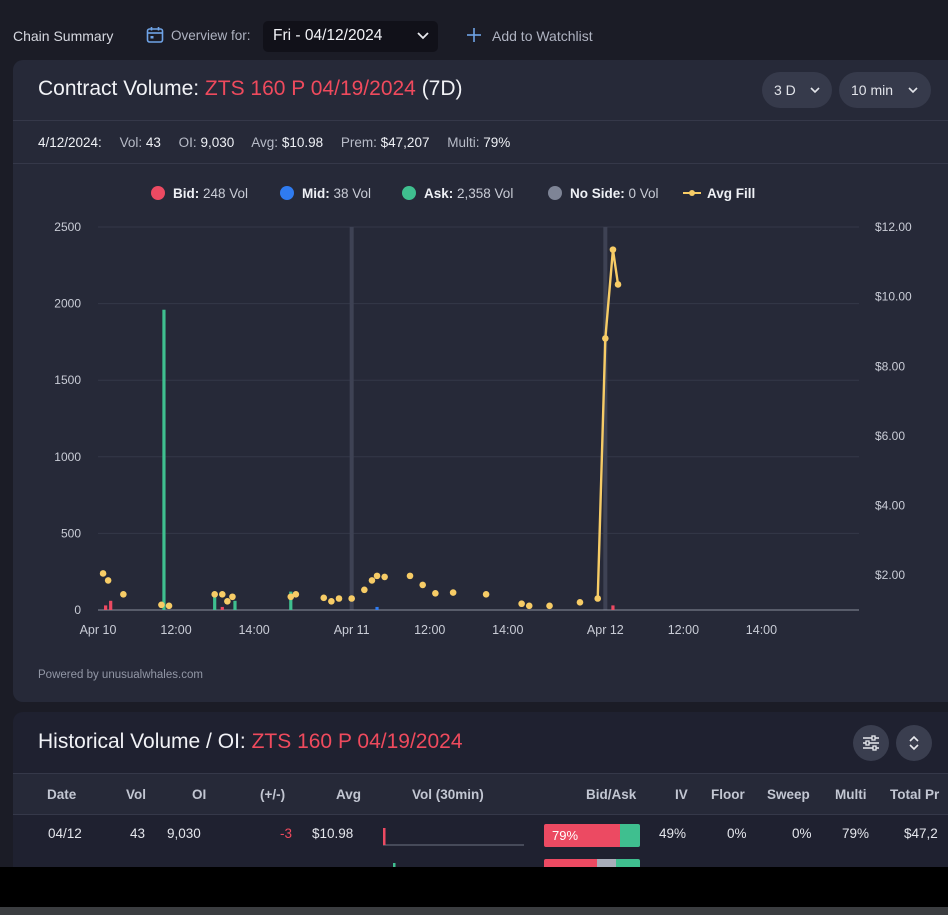  I want to click on legend-label: Bid: 248 Vol, so click(210, 193).